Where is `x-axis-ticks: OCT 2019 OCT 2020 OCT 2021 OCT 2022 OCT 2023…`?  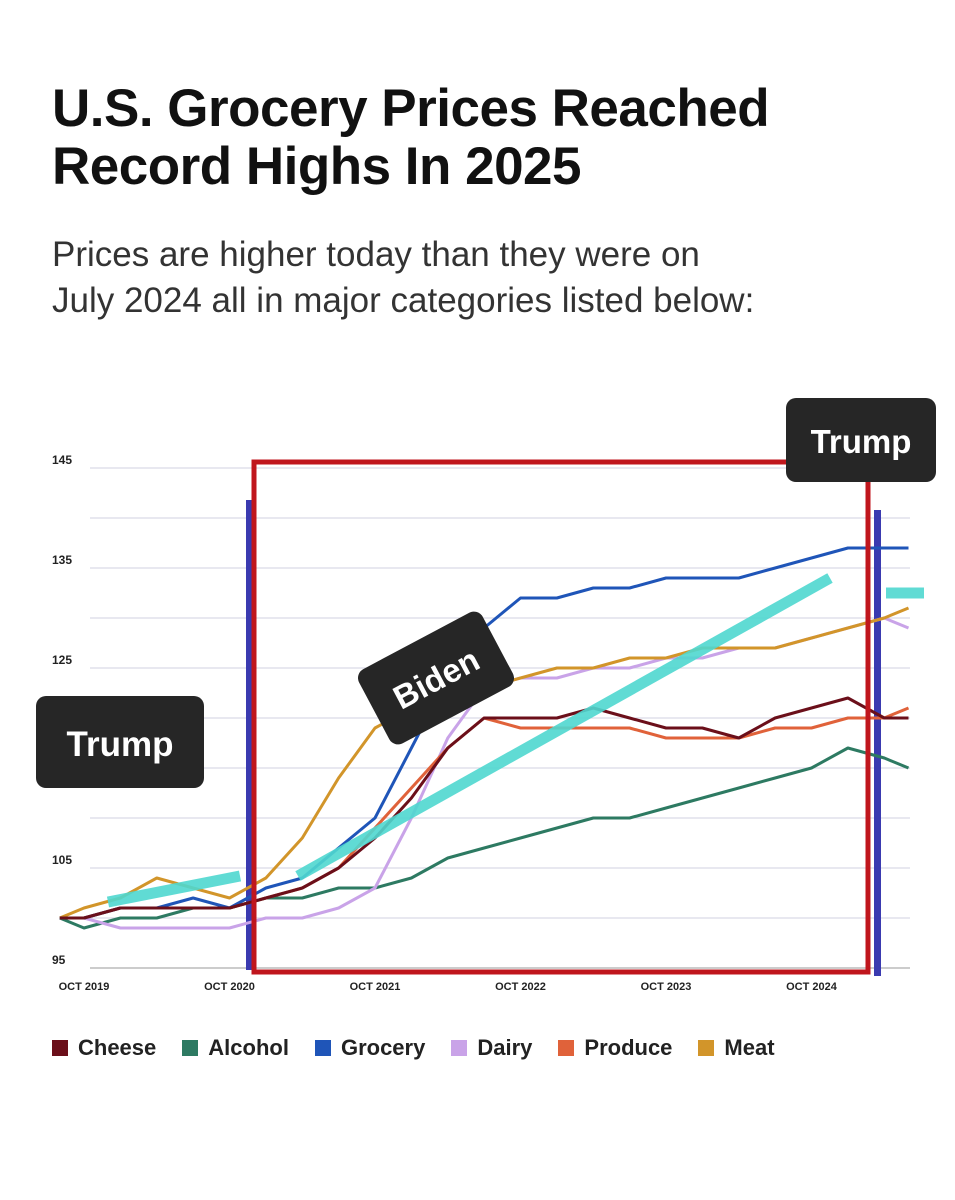 x-axis-ticks: OCT 2019 OCT 2020 OCT 2021 OCT 2022 OCT 2023… is located at coordinates (448, 987).